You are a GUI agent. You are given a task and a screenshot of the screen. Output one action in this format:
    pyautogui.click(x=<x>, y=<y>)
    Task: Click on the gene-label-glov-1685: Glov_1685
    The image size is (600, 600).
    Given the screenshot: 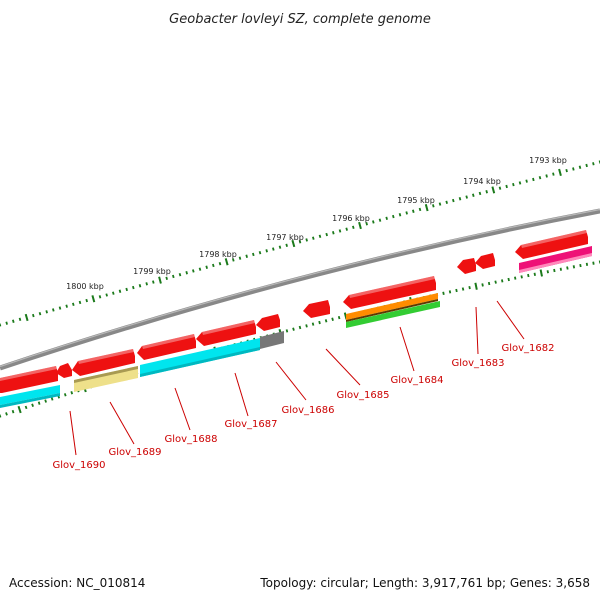 What is the action you would take?
    pyautogui.click(x=362, y=395)
    